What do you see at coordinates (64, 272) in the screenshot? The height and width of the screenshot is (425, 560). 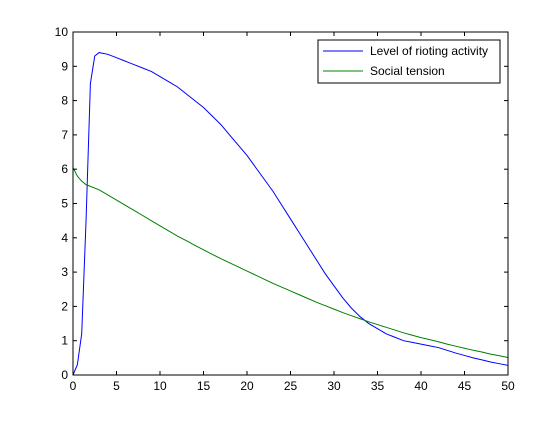 I see `y-tick-label: 3` at bounding box center [64, 272].